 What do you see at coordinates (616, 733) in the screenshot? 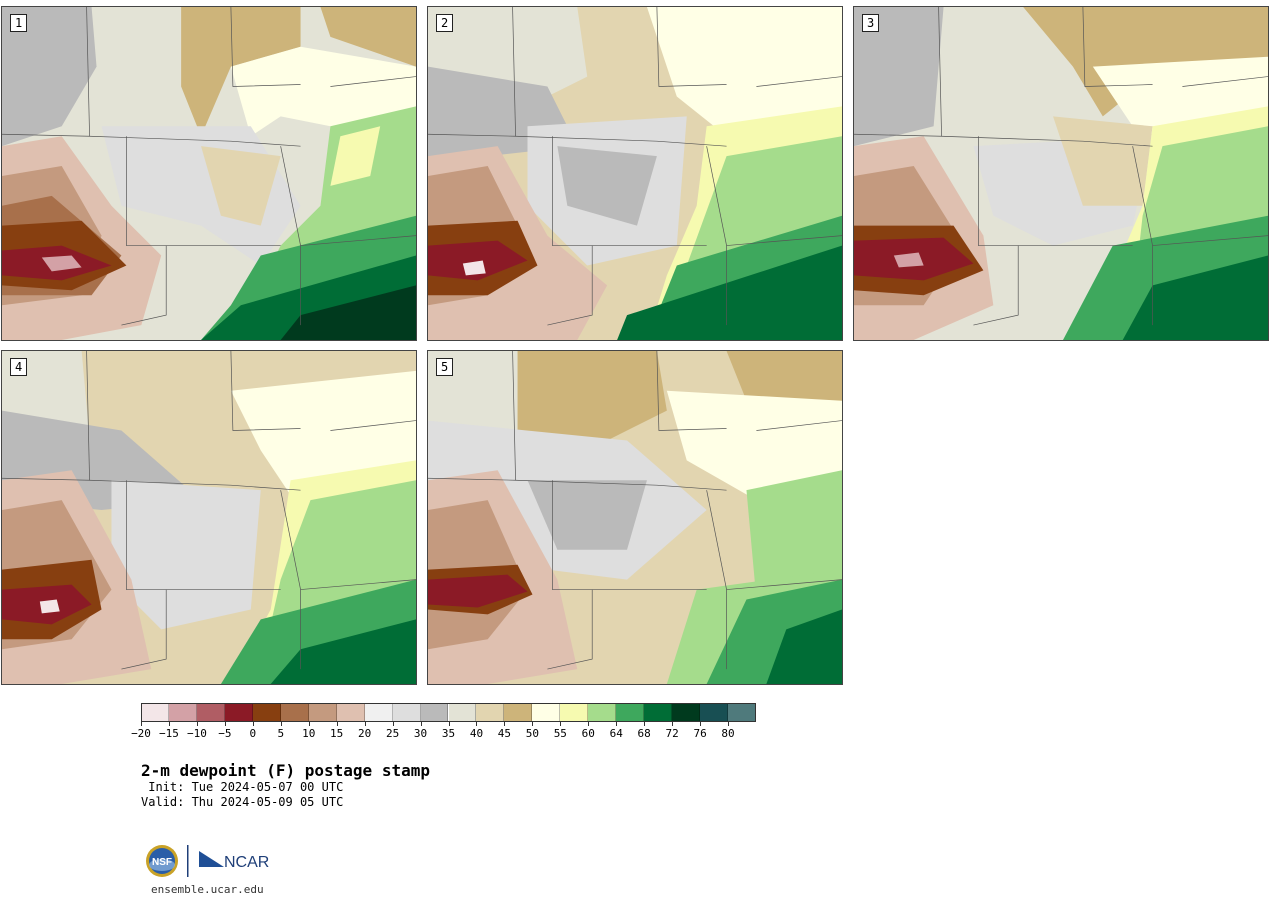
I see `colorbar-tick-label: 64` at bounding box center [616, 733].